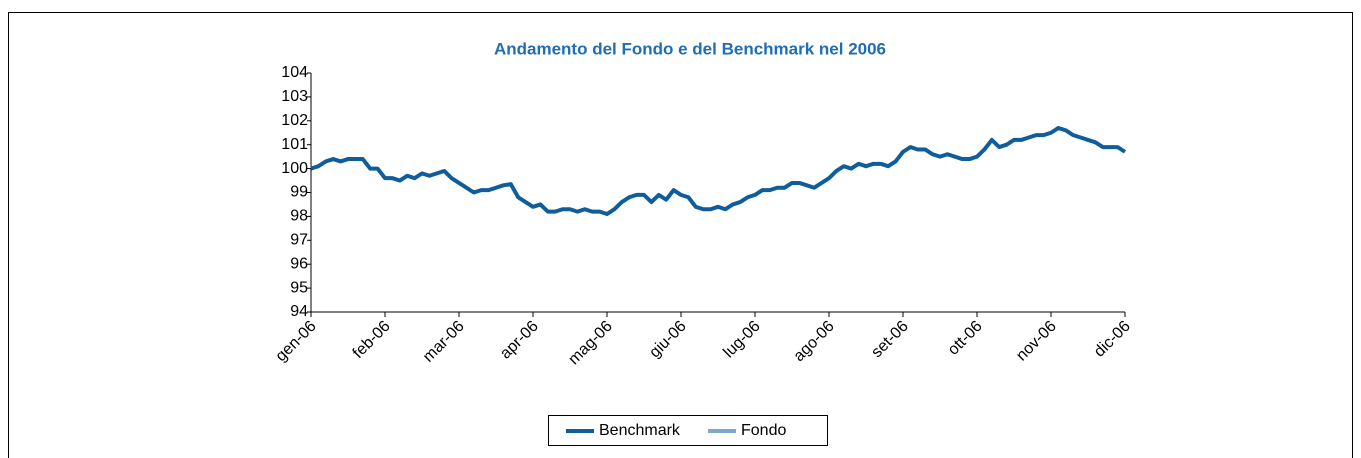  I want to click on y-tick-label: 102, so click(294, 120).